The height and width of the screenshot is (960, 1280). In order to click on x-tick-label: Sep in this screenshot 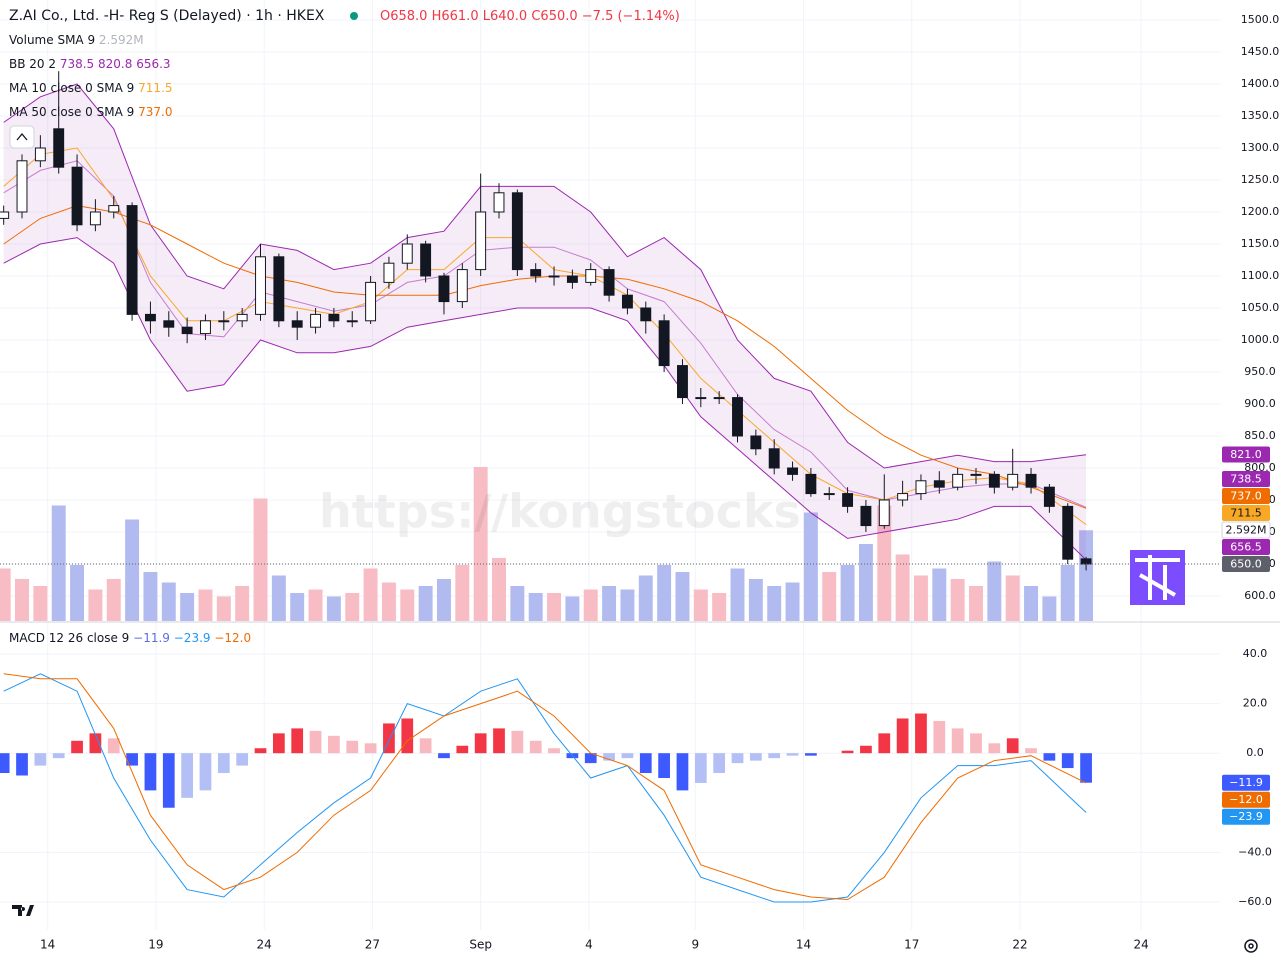, I will do `click(480, 945)`.